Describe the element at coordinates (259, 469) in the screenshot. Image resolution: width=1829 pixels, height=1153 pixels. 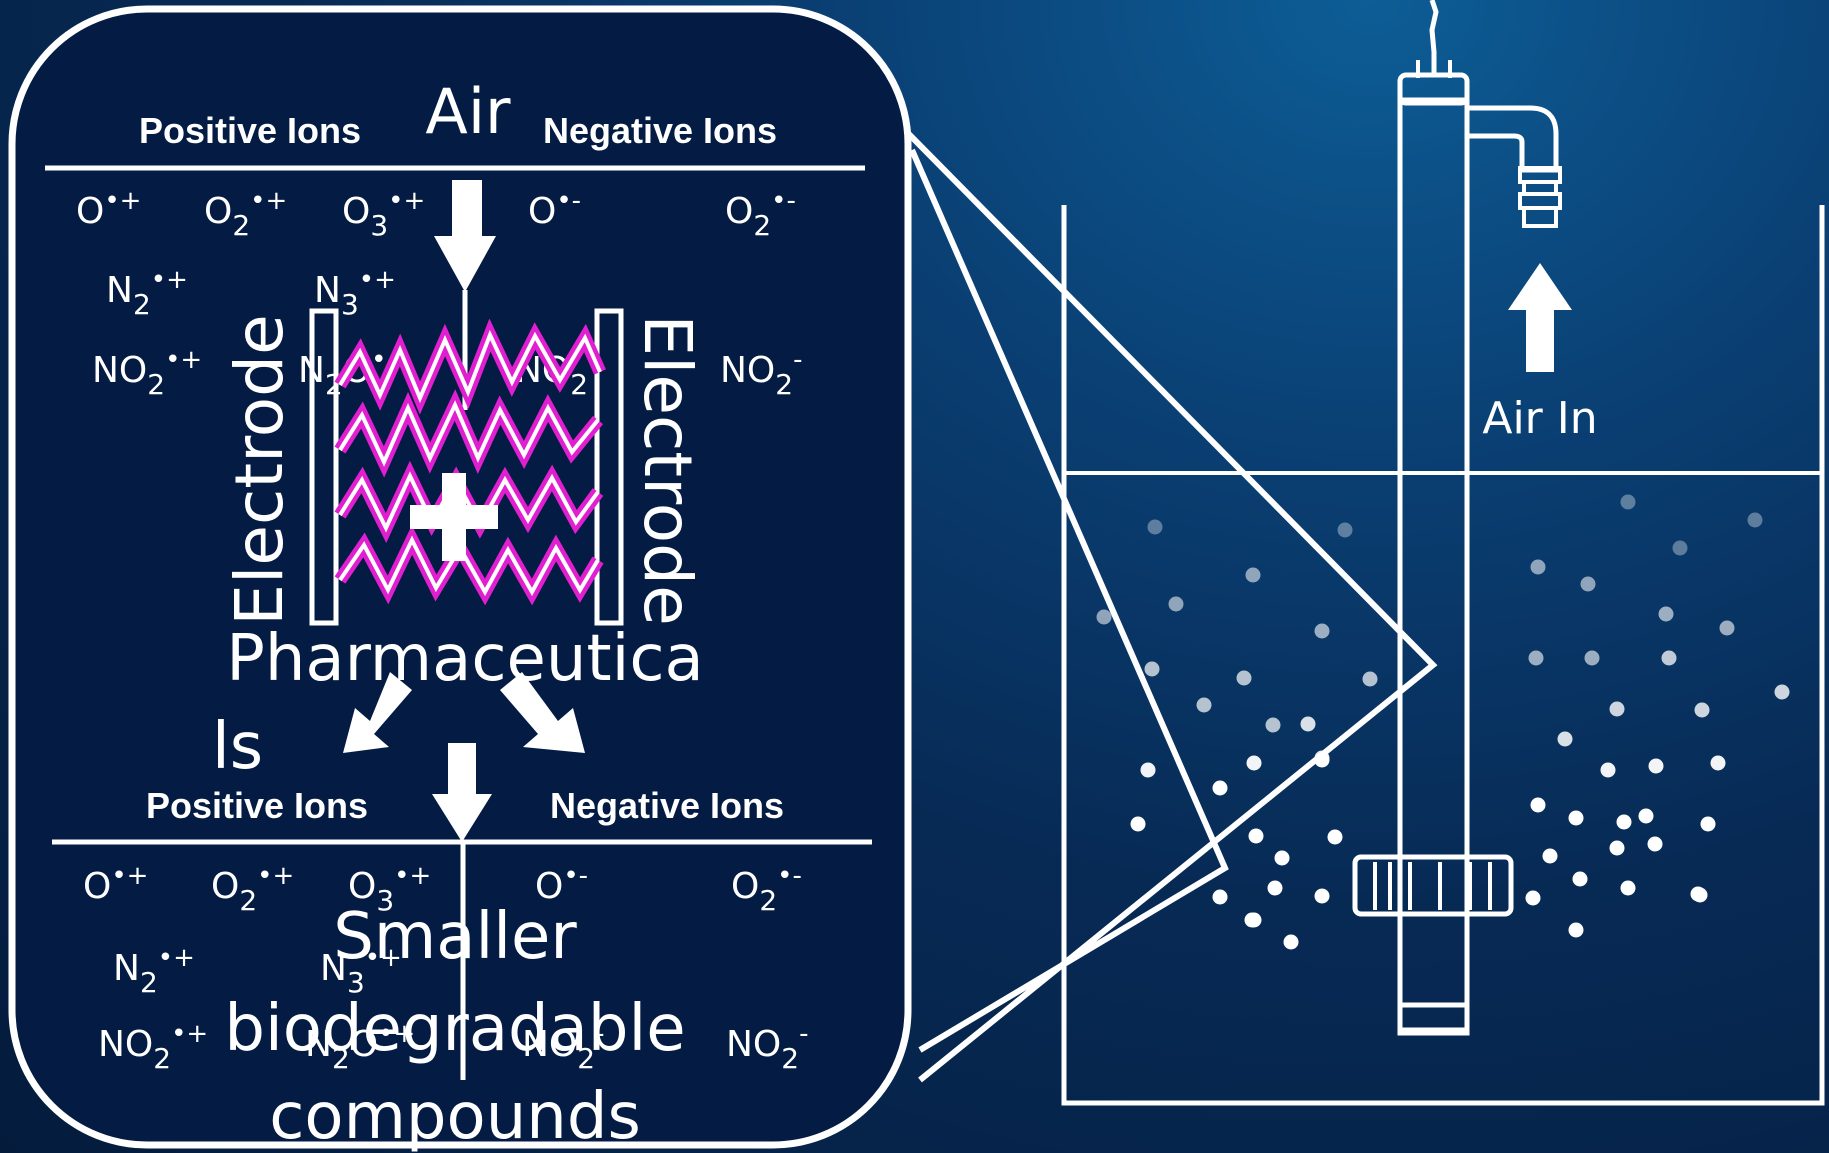
I see `left-electrode-label: Electrode` at that location.